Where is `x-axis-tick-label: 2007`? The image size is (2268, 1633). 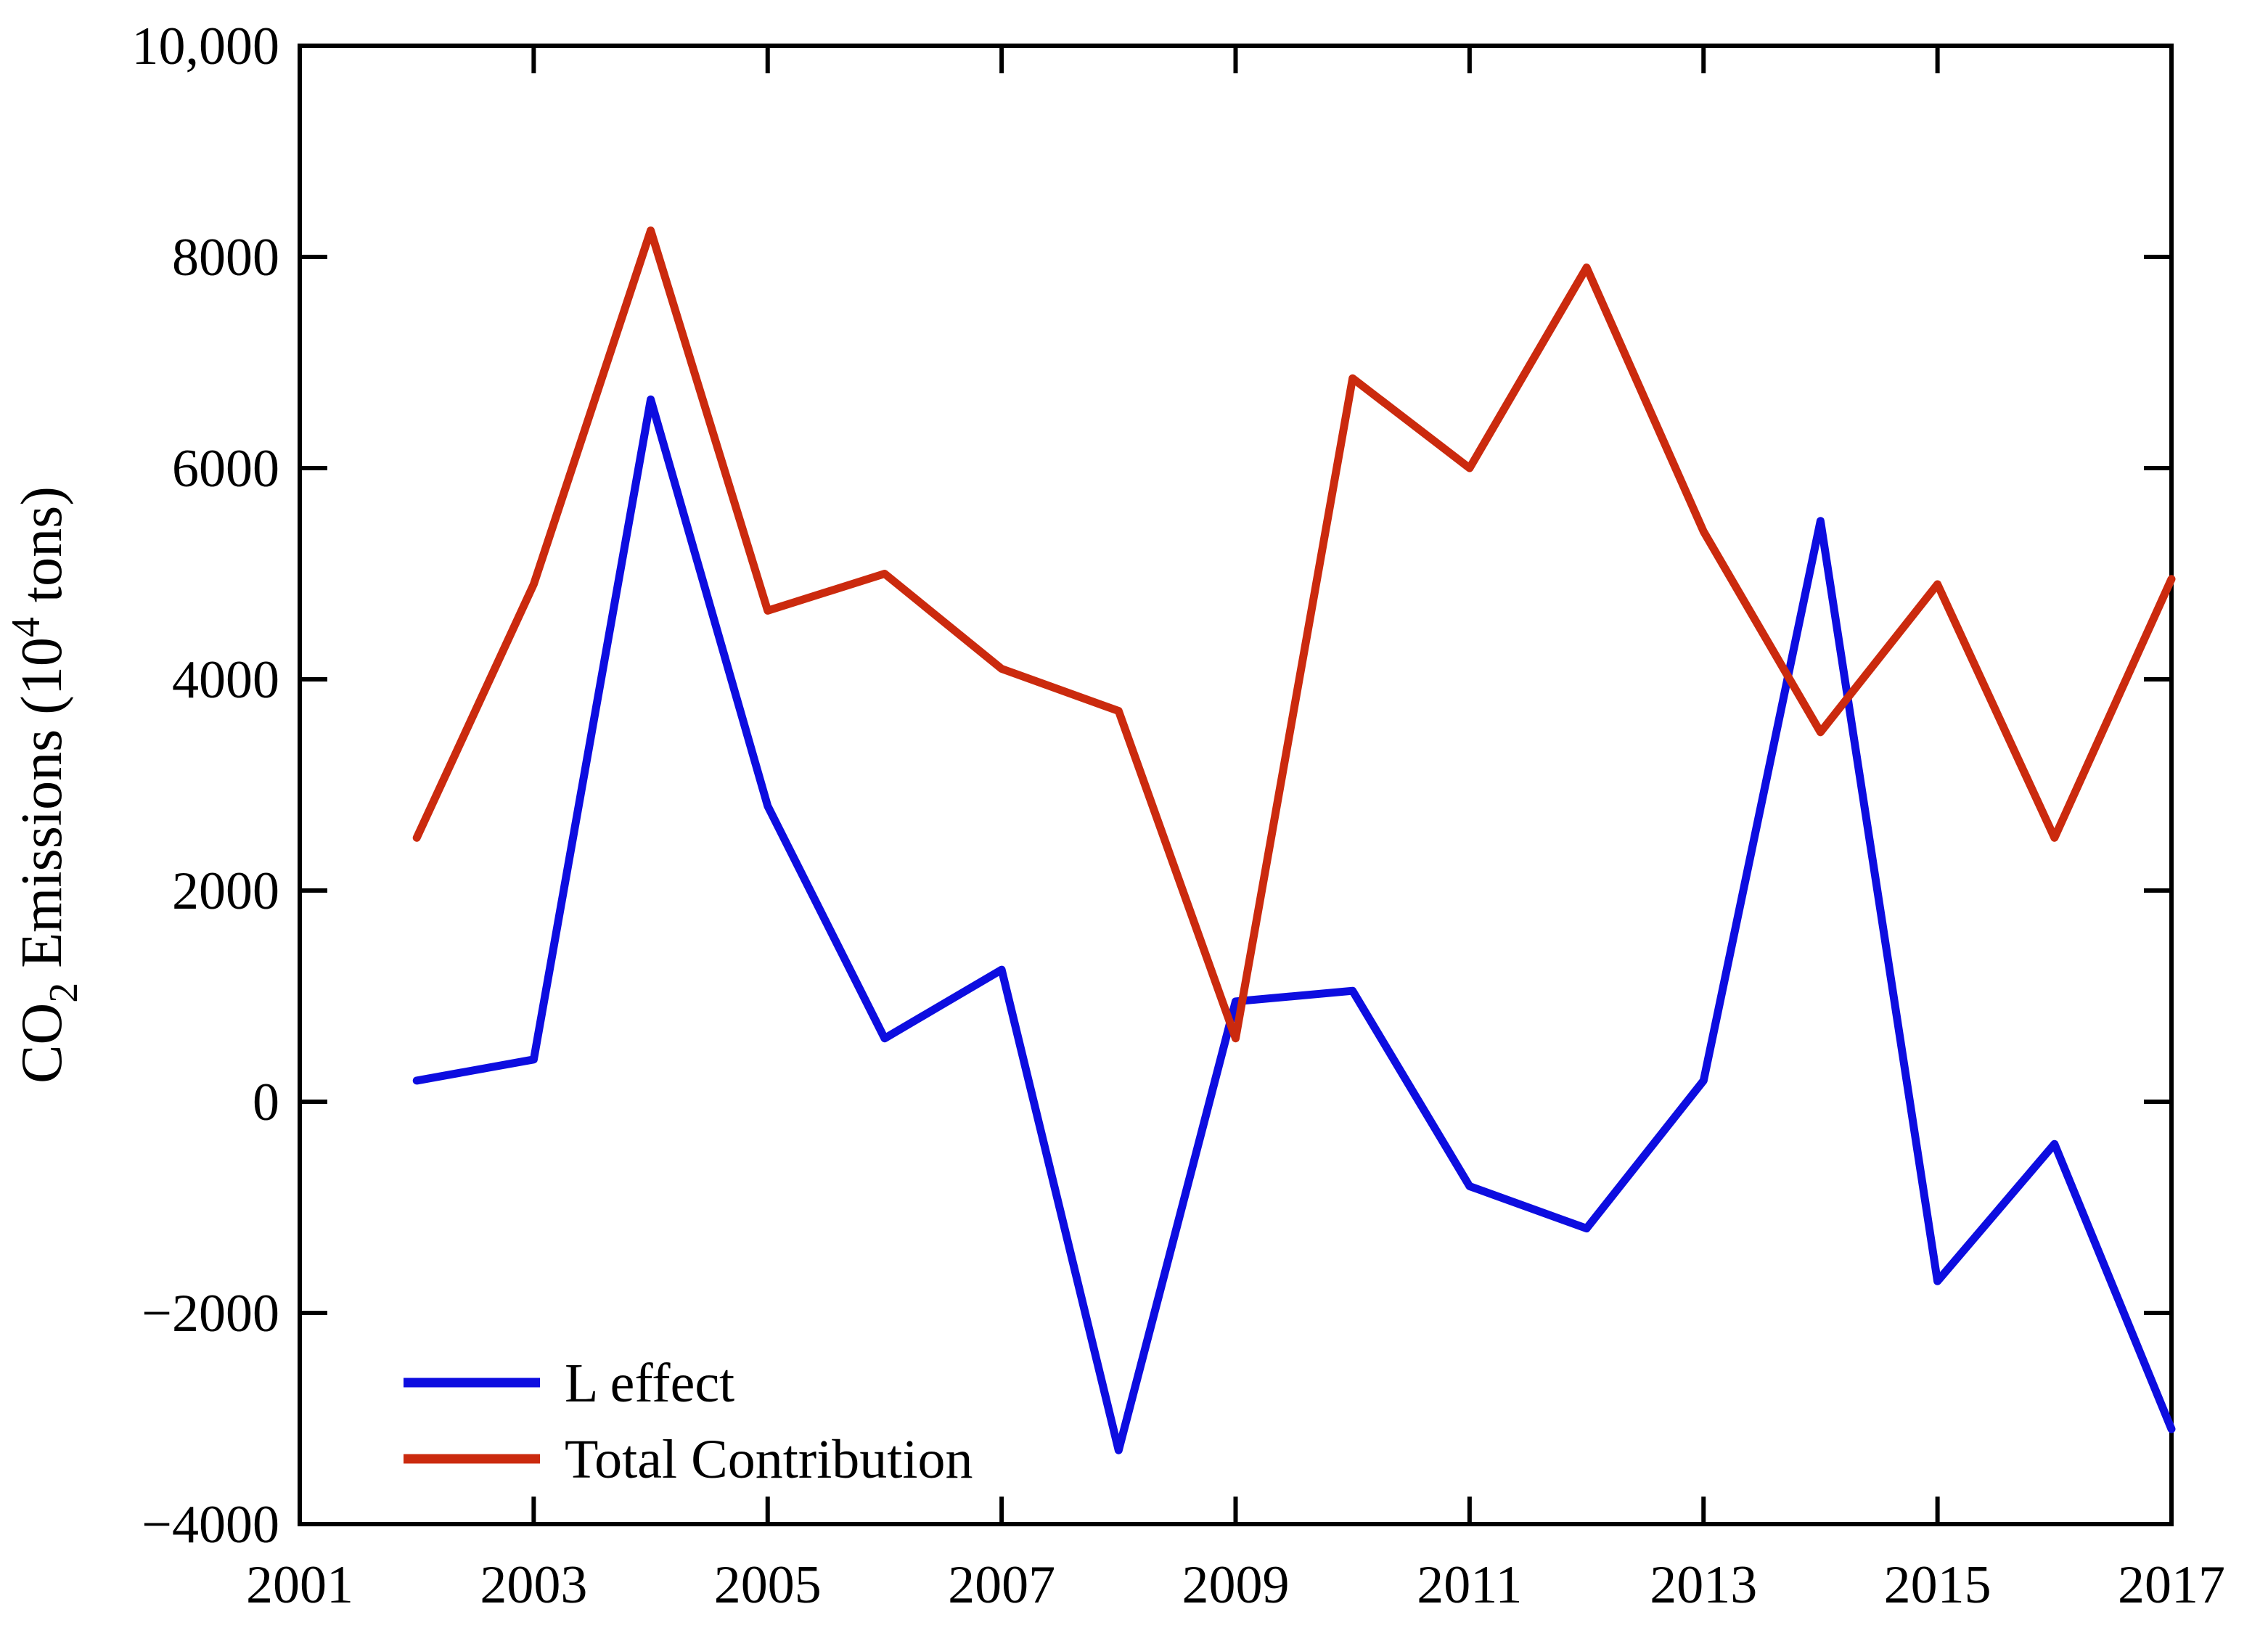 x-axis-tick-label: 2007 is located at coordinates (1001, 1585).